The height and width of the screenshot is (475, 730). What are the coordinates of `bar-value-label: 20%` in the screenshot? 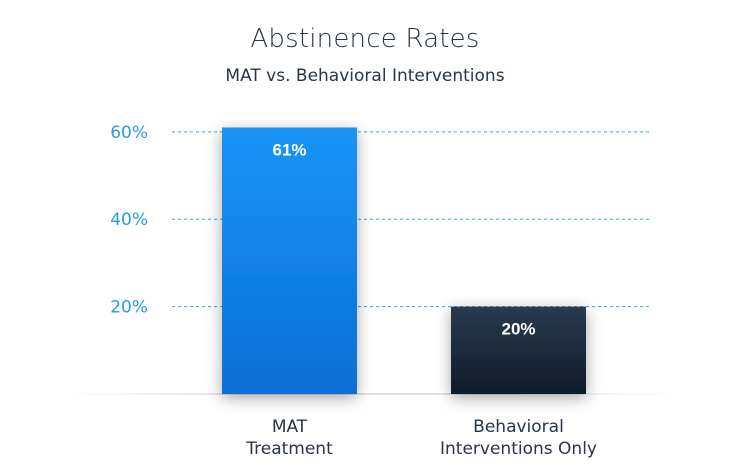 It's located at (518, 329).